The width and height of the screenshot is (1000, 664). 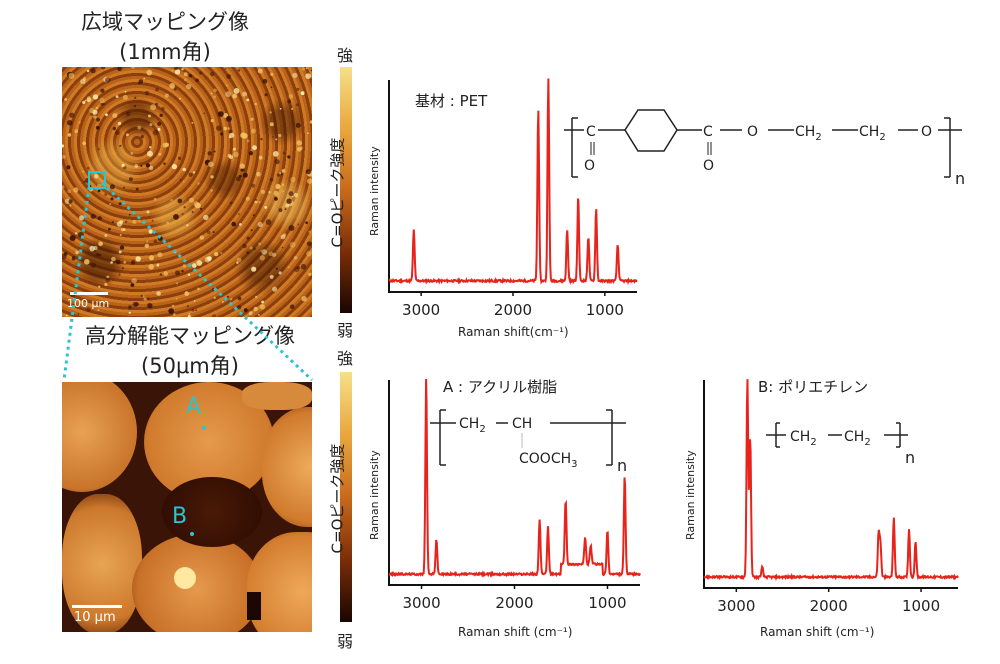 I want to click on acrylic-ch: CH, so click(x=522, y=424).